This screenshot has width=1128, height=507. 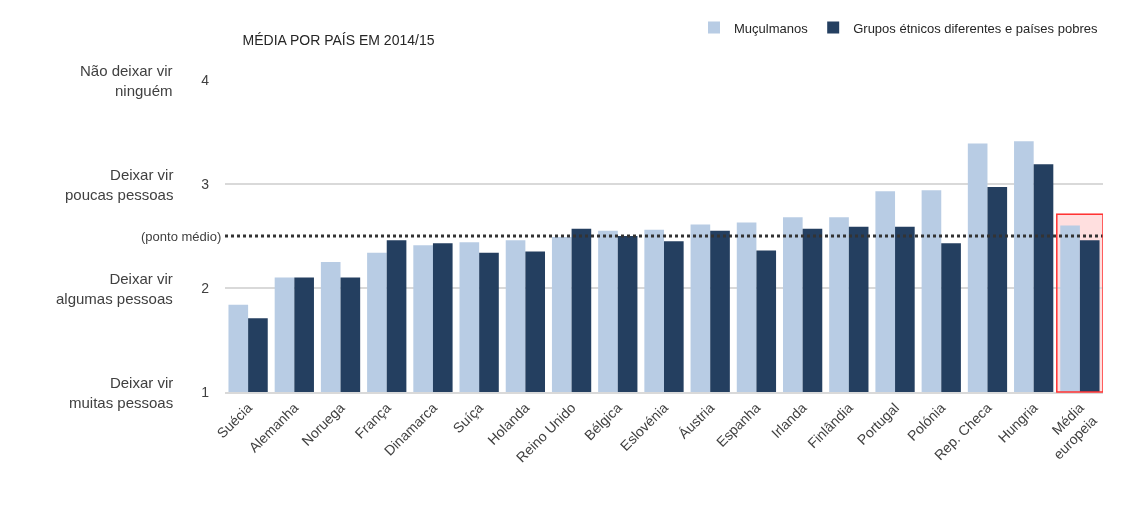 What do you see at coordinates (205, 287) in the screenshot?
I see `y-tick-label: 2` at bounding box center [205, 287].